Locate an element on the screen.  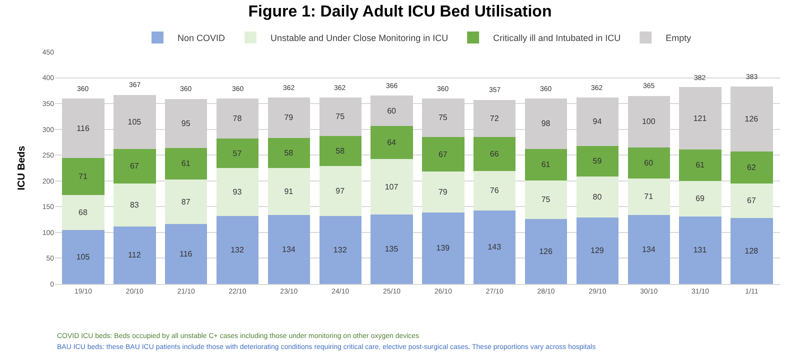
data-label: 121 is located at coordinates (700, 118).